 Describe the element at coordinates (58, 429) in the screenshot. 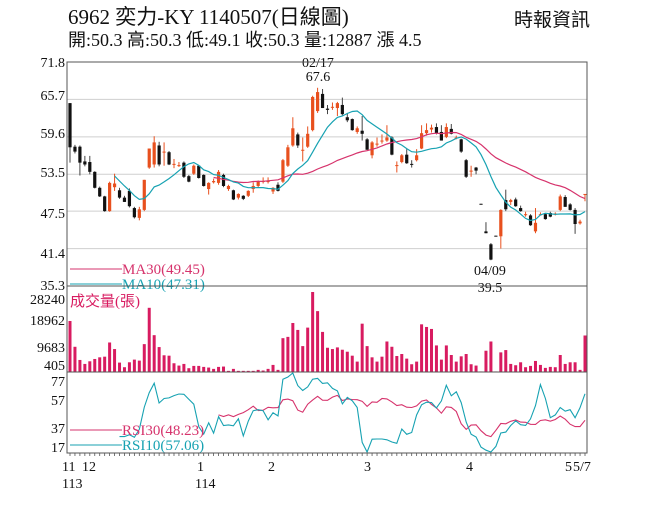

I see `rsi-tick: 37` at that location.